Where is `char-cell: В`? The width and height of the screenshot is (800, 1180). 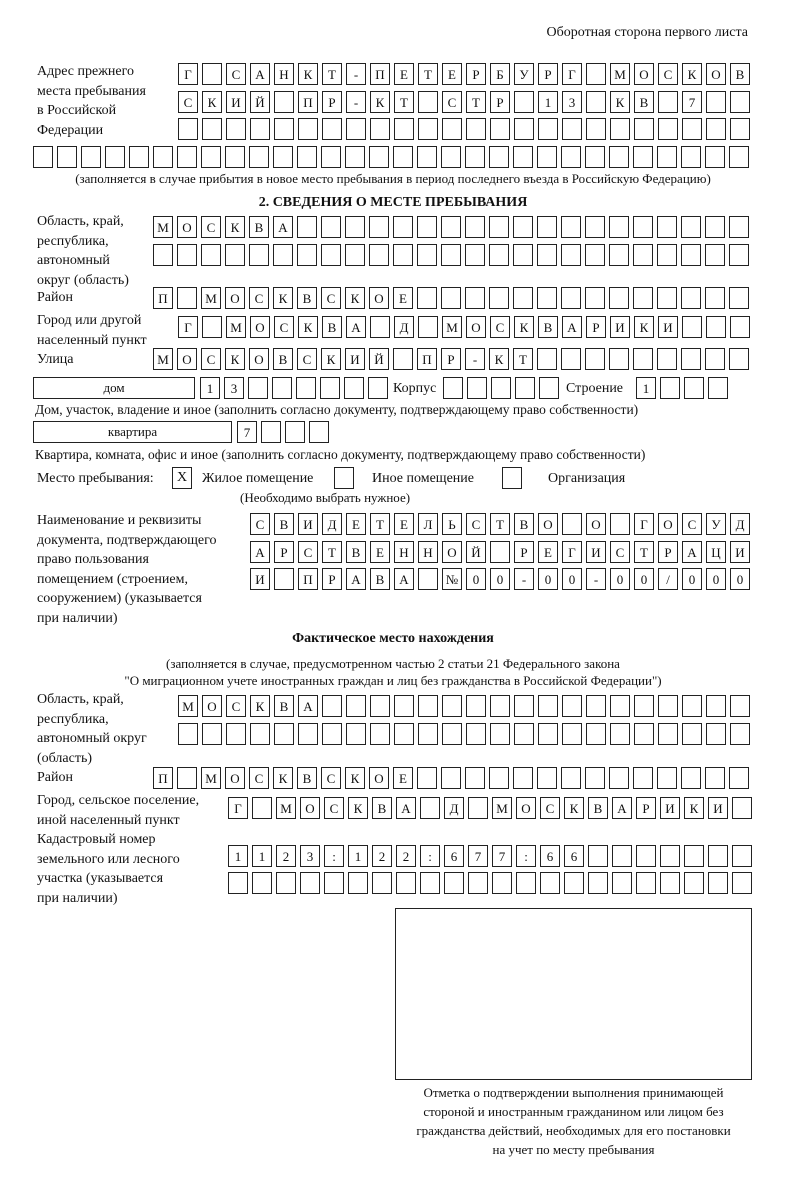
char-cell: В is located at coordinates (740, 74).